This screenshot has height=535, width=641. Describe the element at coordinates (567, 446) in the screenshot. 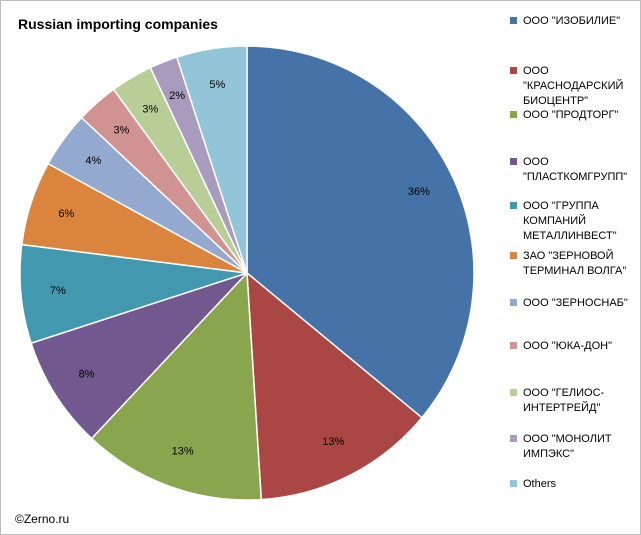

I see `legend-label: ООО "МОНОЛИТ ИМПЭКС"` at that location.